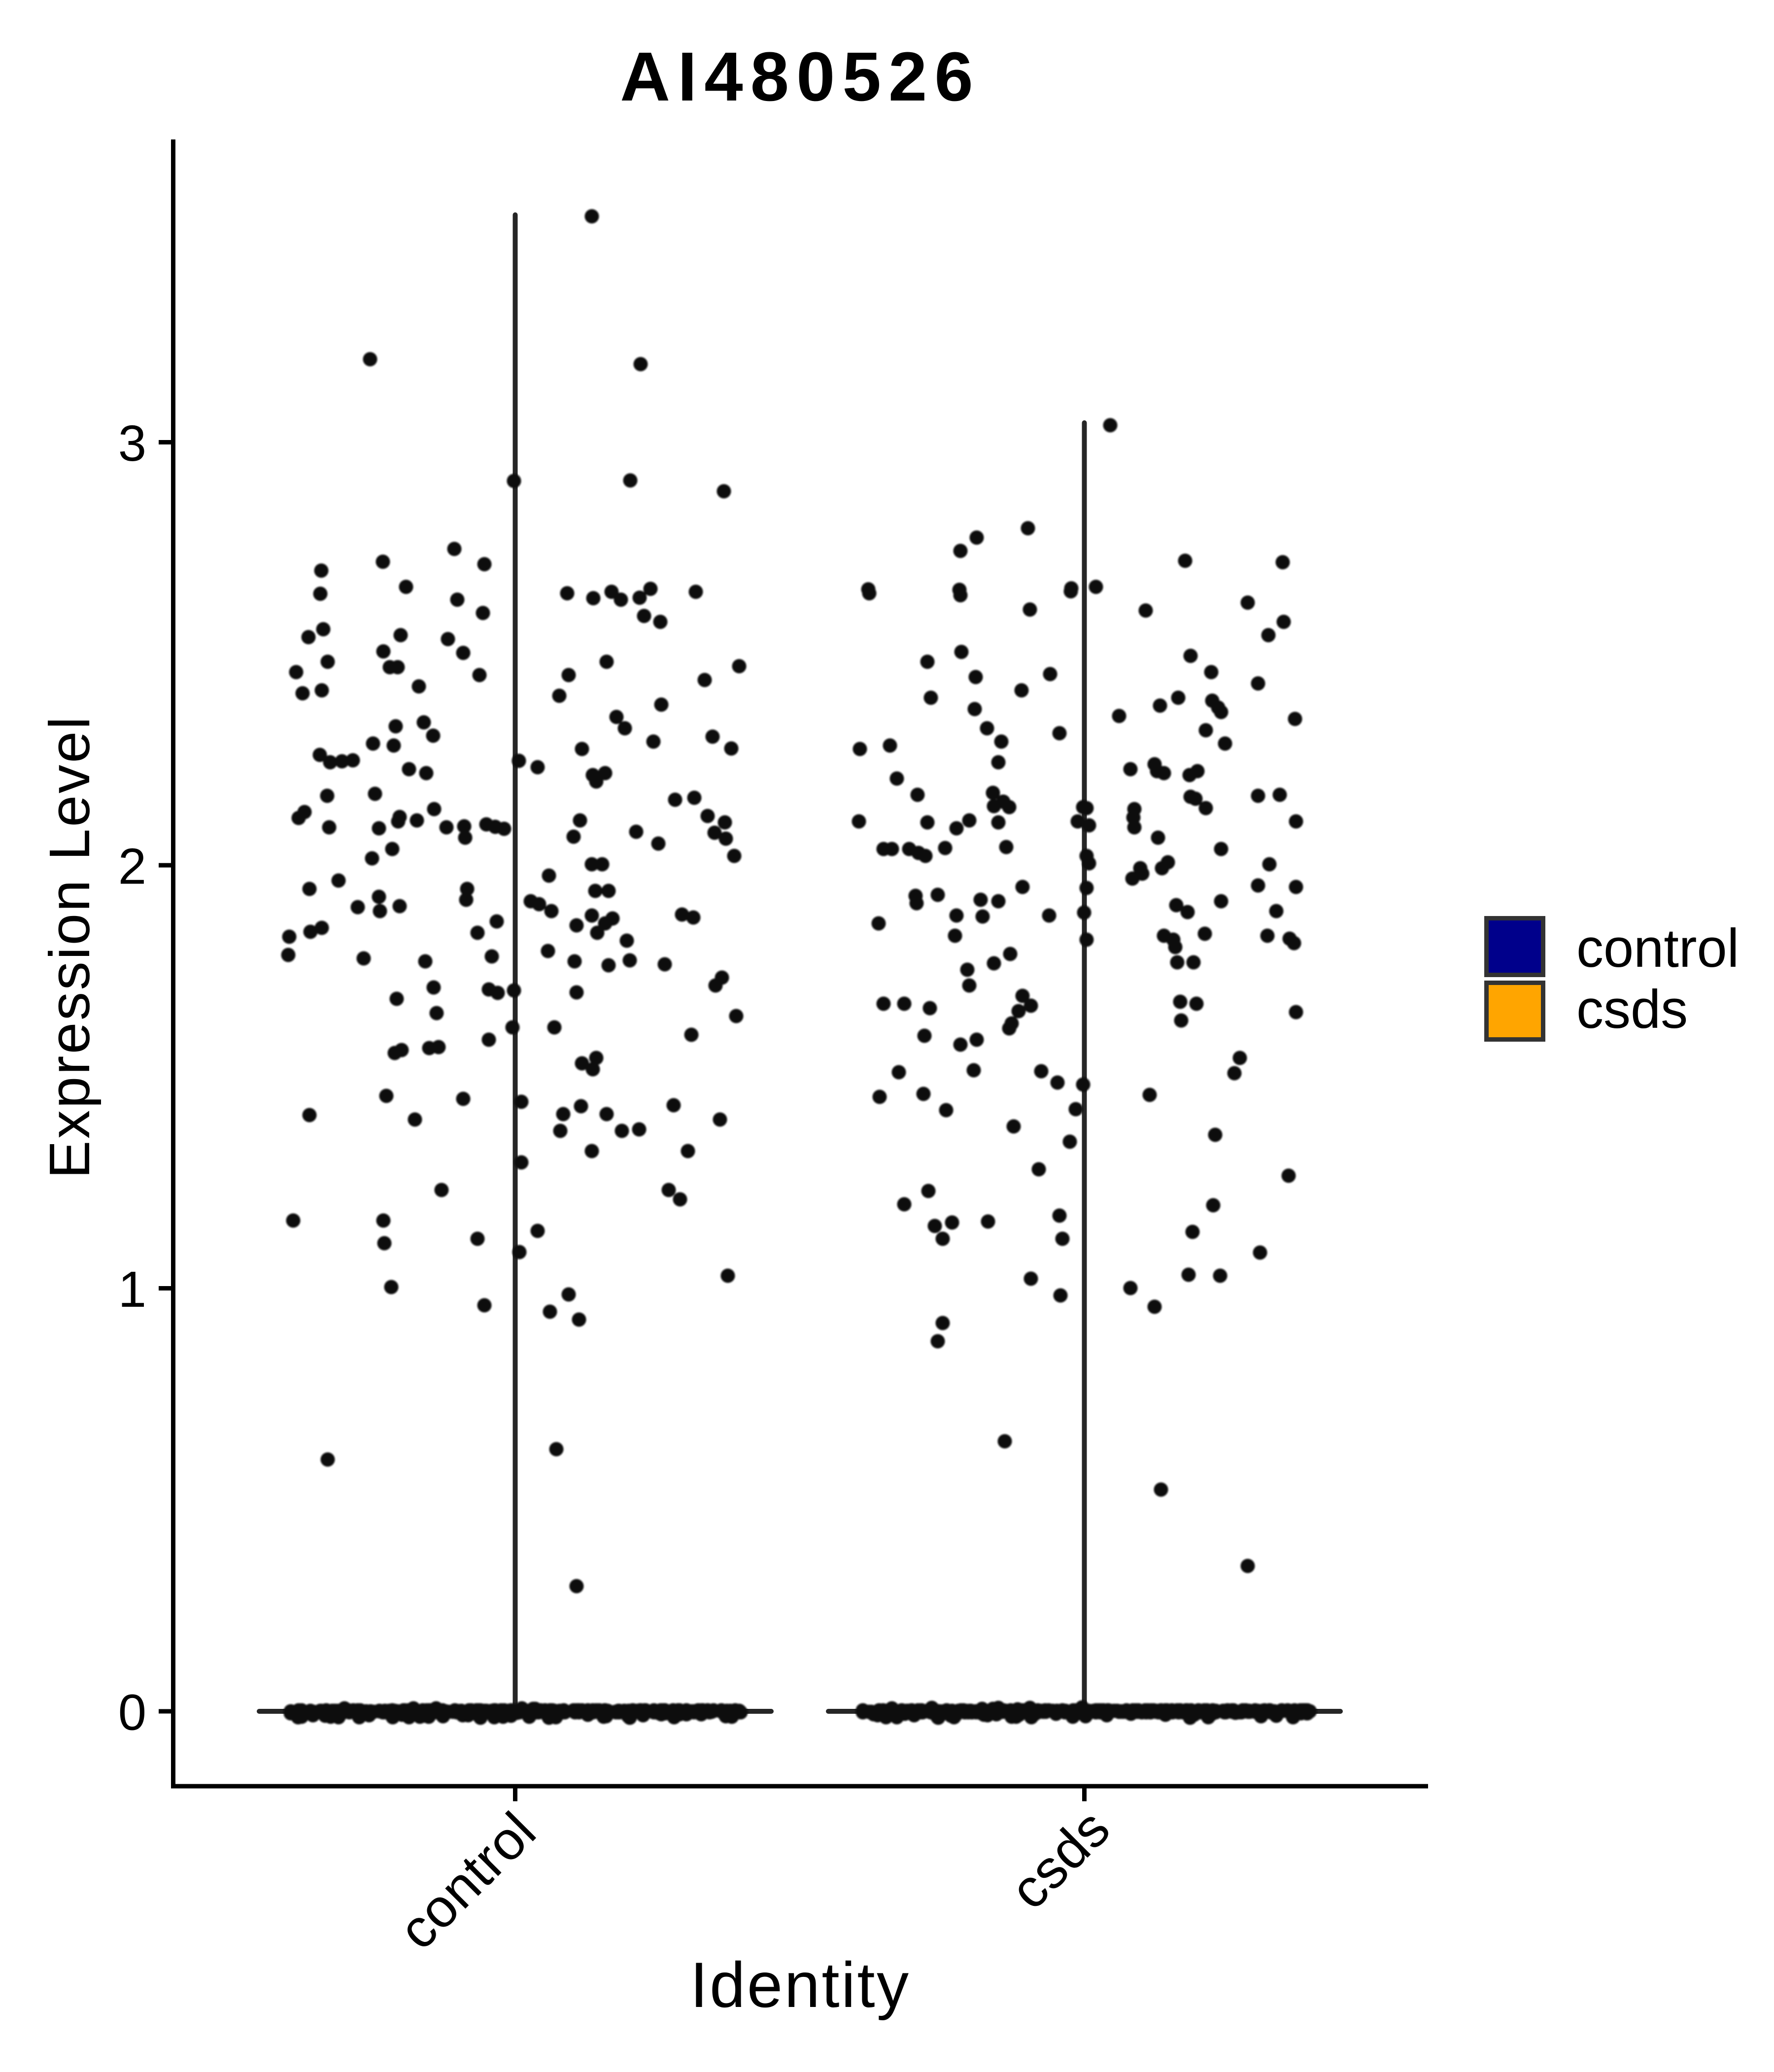 The width and height of the screenshot is (1774, 2072). Describe the element at coordinates (800, 76) in the screenshot. I see `svg-text: AI480526` at that location.